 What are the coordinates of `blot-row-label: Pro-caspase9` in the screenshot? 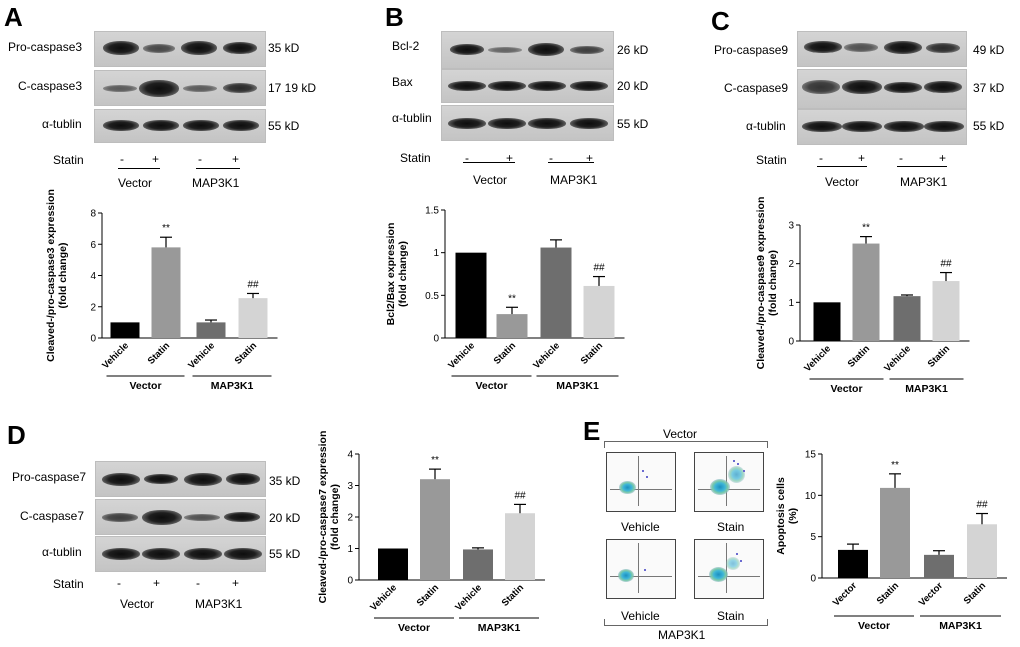 It's located at (751, 50).